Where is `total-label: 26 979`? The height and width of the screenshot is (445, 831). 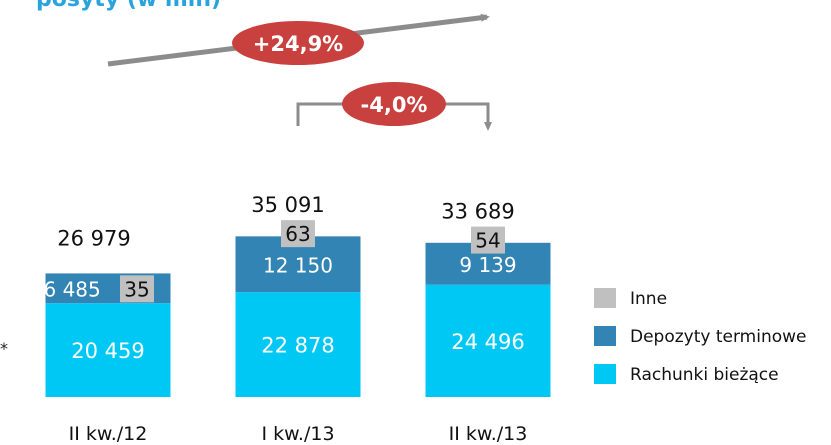
total-label: 26 979 is located at coordinates (93, 238).